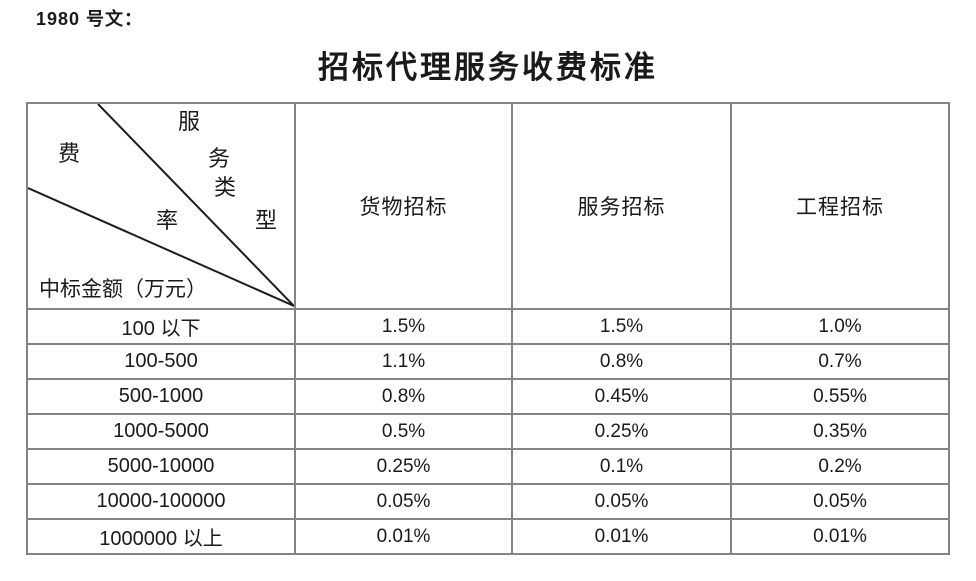 This screenshot has height=581, width=976. Describe the element at coordinates (225, 187) in the screenshot. I see `diagonal-label-char-type3: 类` at that location.